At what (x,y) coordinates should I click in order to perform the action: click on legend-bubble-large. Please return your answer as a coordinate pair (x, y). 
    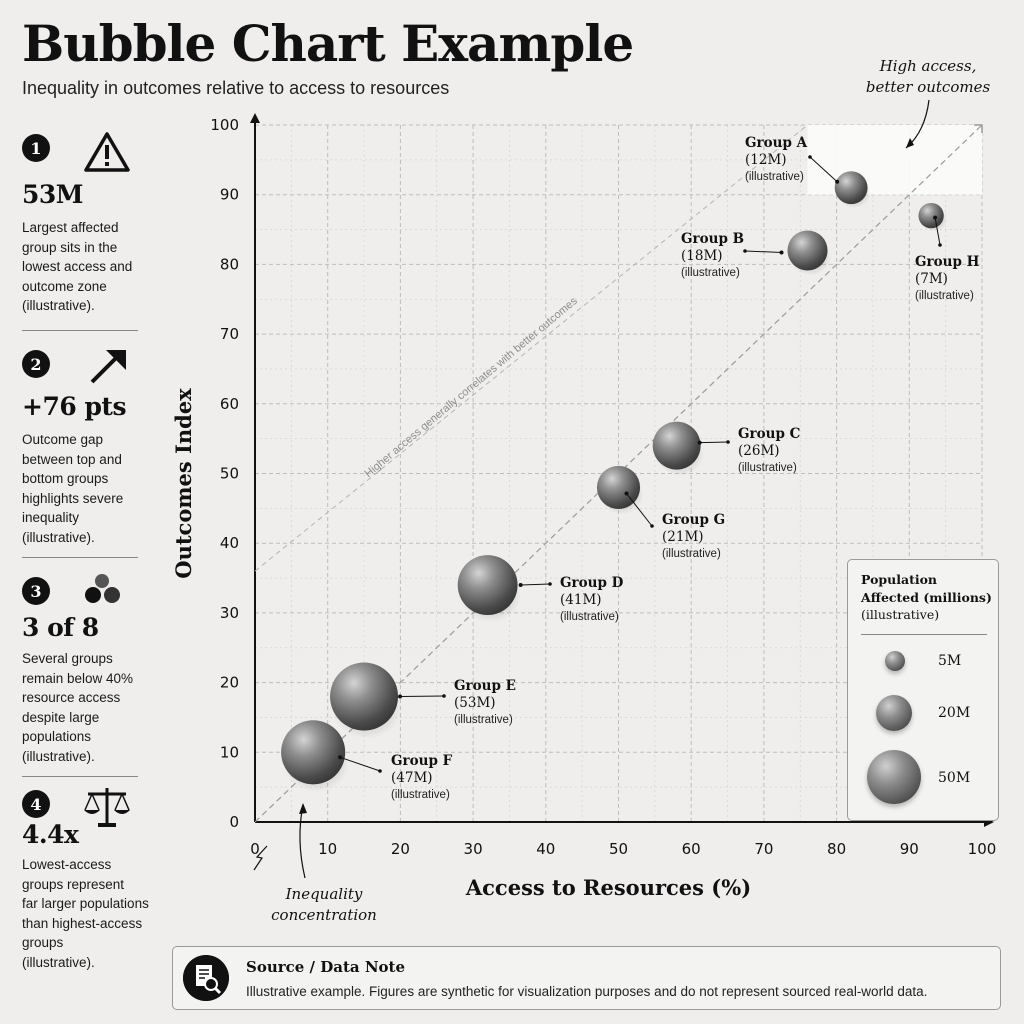
    Looking at the image, I should click on (894, 777).